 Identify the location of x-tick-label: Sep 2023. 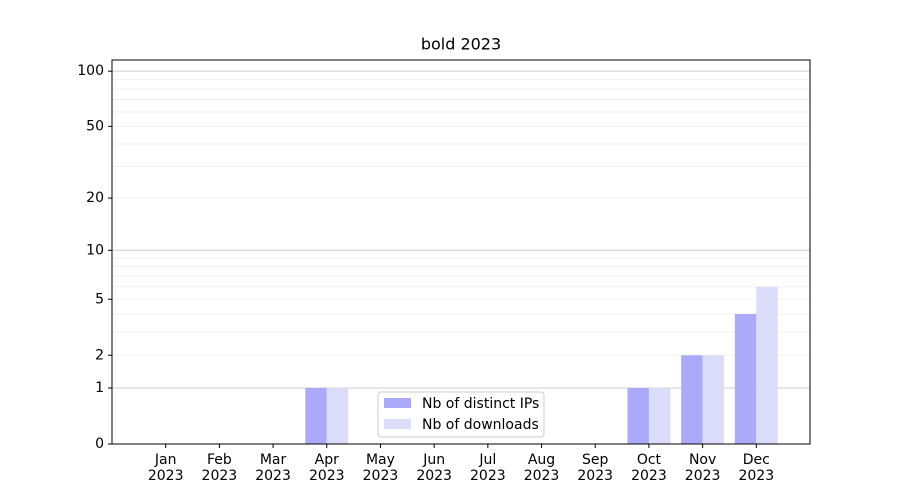
(595, 468).